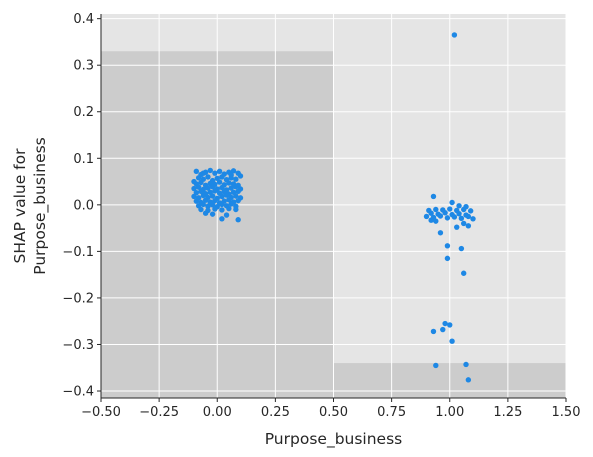 This screenshot has width=593, height=457. I want to click on y-tick-label-7: 0.3, so click(83, 66).